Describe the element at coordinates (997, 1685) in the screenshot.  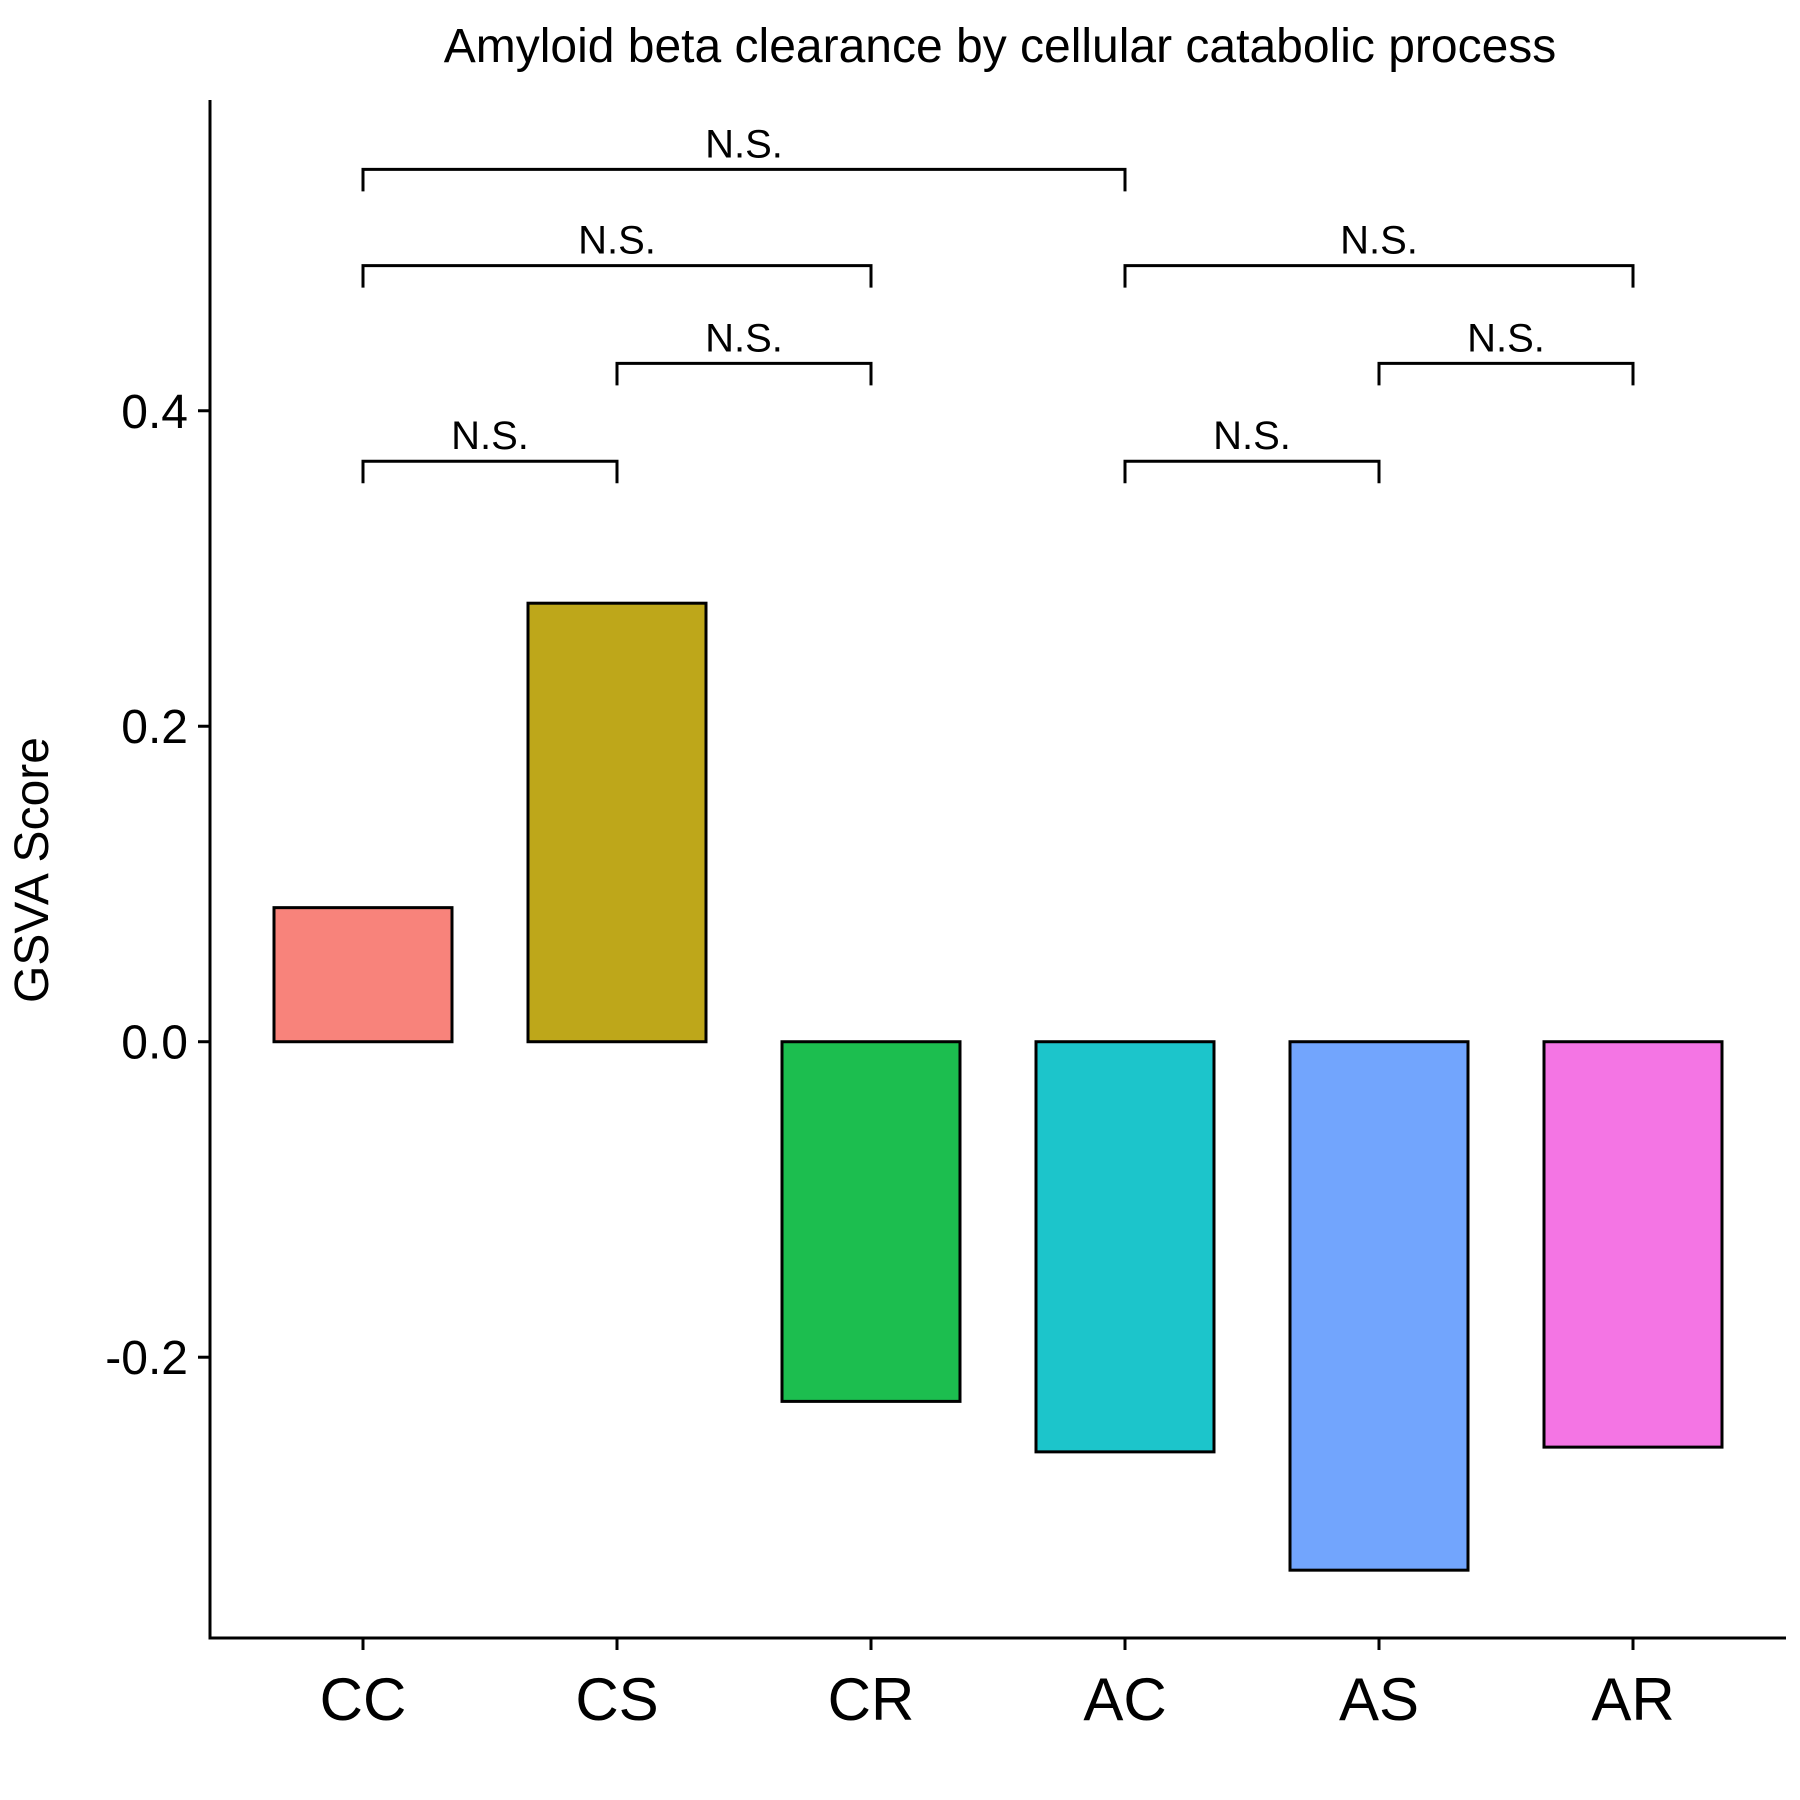
I see `x-axis-ticks: CC CS CR AC AS AR` at that location.